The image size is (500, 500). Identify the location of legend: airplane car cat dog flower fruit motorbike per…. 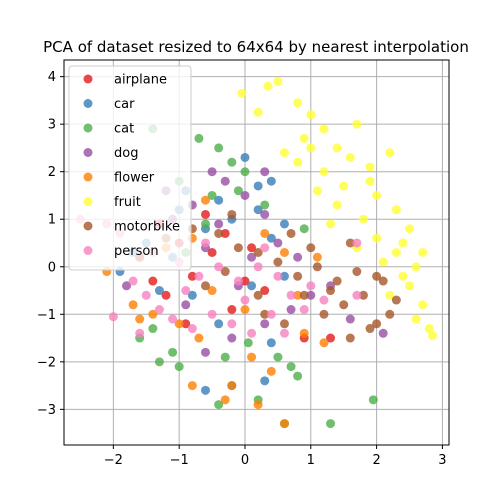
(130, 168).